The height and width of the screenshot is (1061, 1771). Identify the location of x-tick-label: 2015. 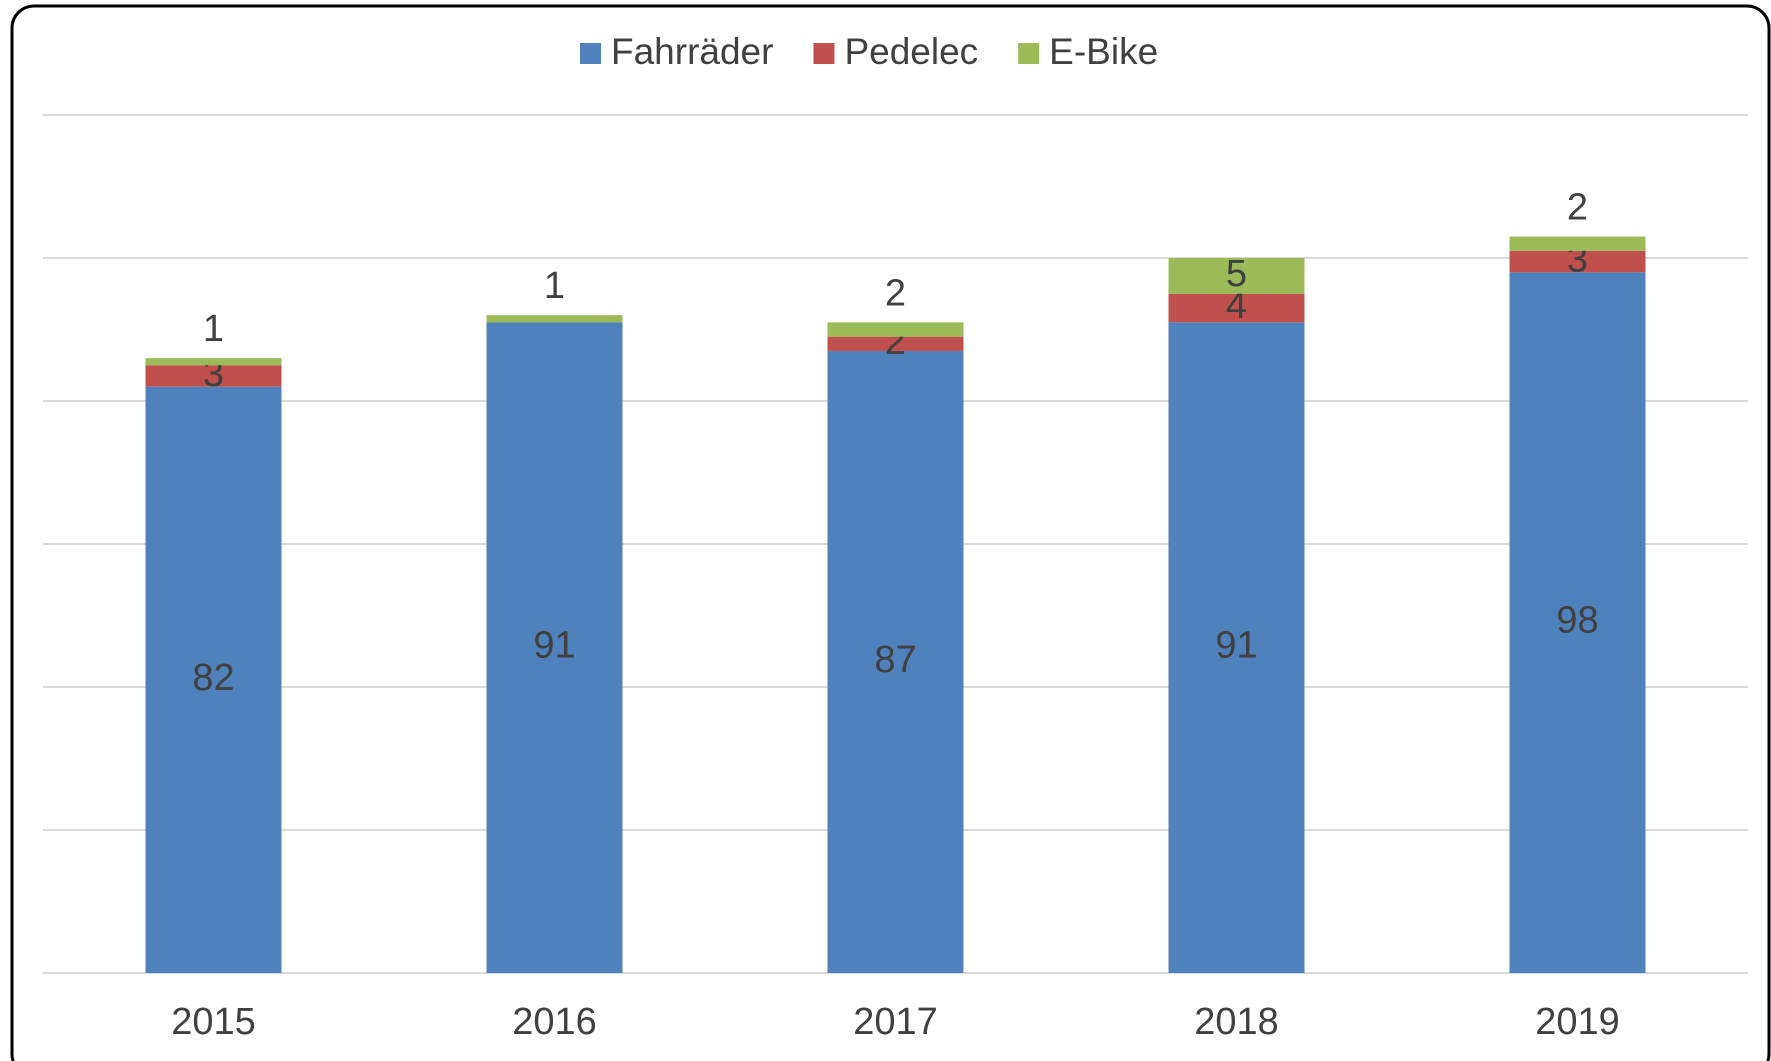
(213, 1022).